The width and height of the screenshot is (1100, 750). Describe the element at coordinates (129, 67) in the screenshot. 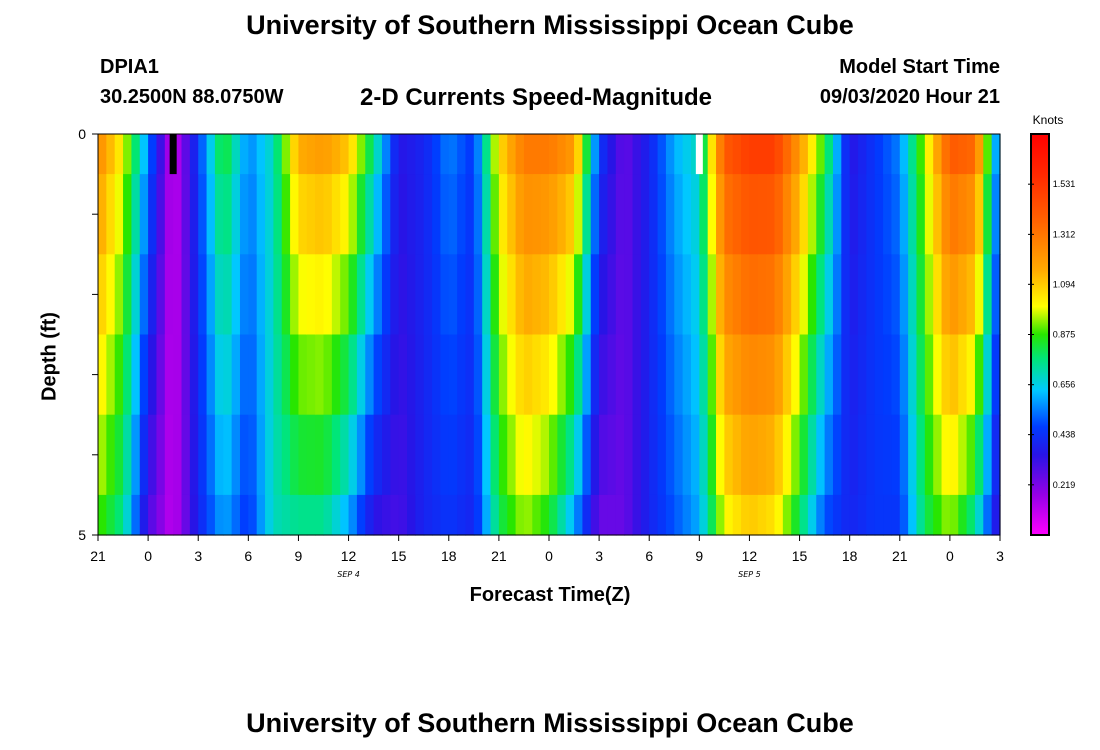

I see `station-id: DPIA1` at that location.